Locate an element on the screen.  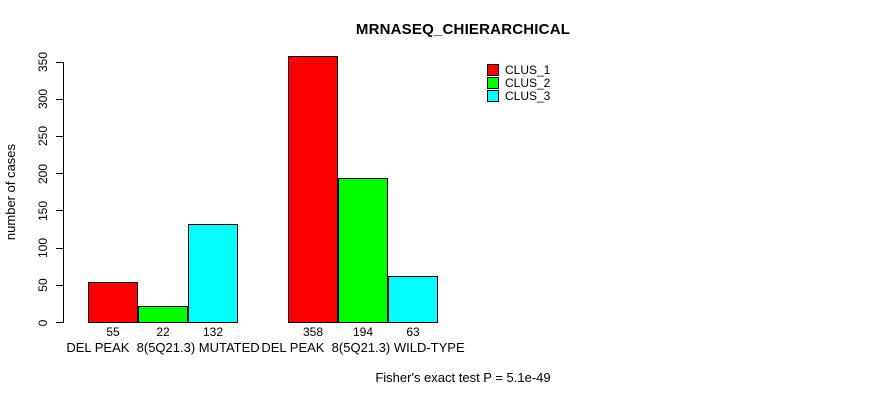
legend-item-clus_3: CLUS_3 is located at coordinates (518, 96).